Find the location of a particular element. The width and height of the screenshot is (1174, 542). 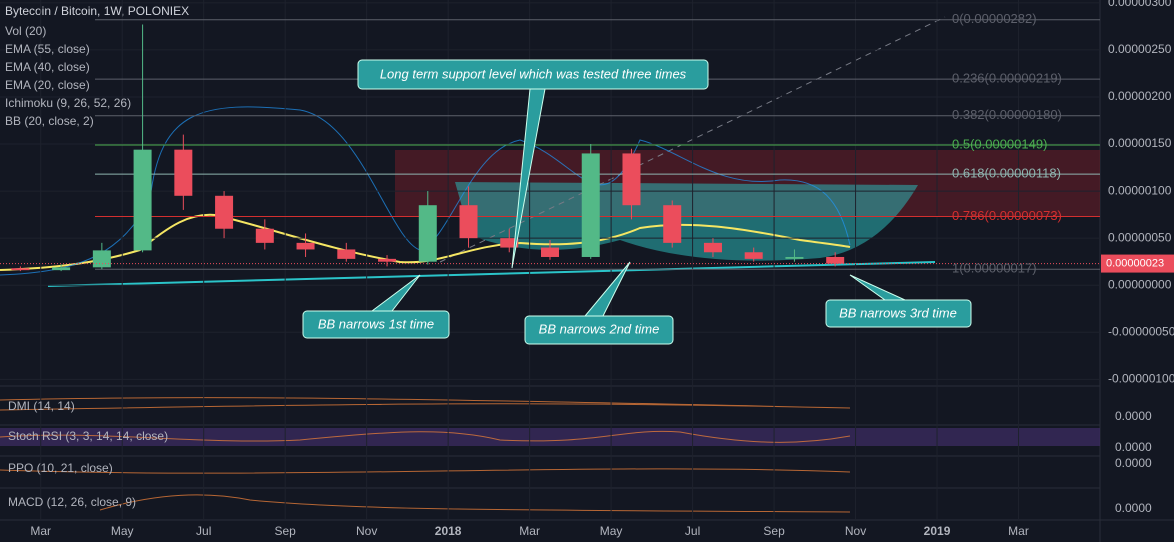

fib-label: 0.382(0.00000180) is located at coordinates (1007, 114).